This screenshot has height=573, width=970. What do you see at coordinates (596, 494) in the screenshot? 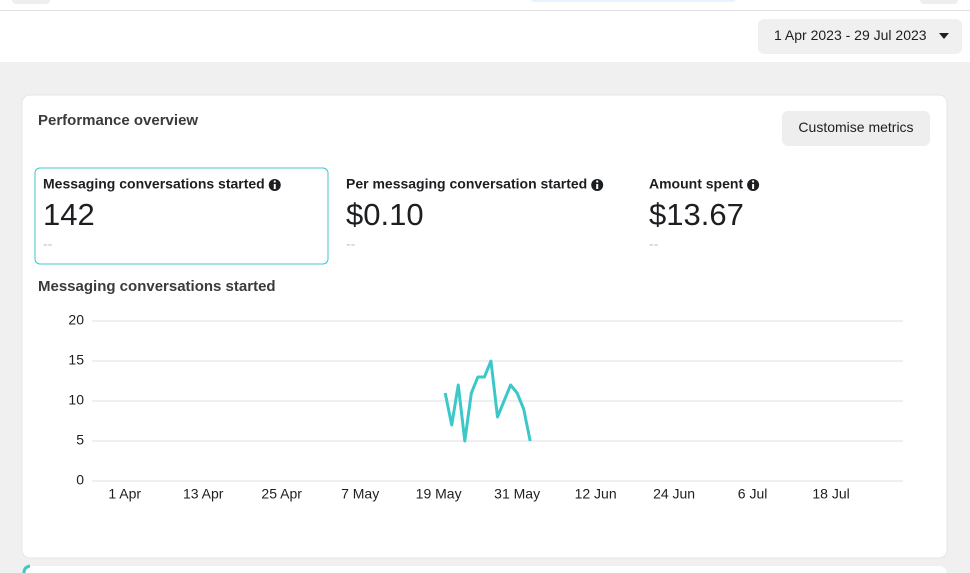
I see `x-tick-label: 12 Jun` at bounding box center [596, 494].